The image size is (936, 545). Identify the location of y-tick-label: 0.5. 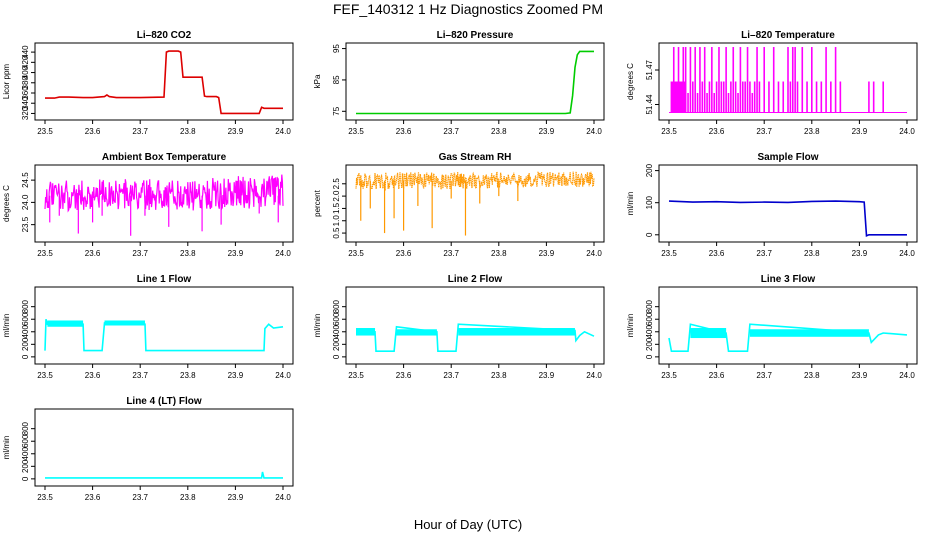
(336, 233).